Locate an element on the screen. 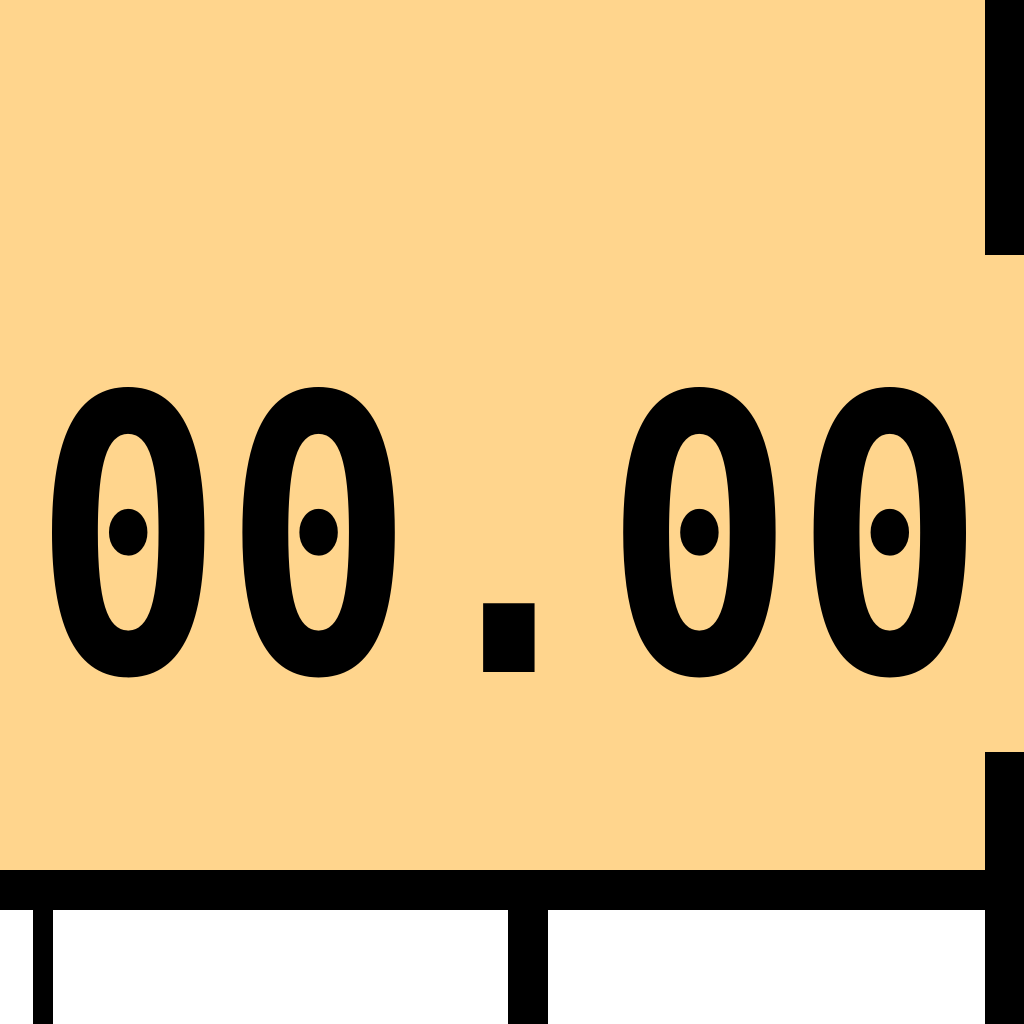  panel-gap is located at coordinates (1004, 503).